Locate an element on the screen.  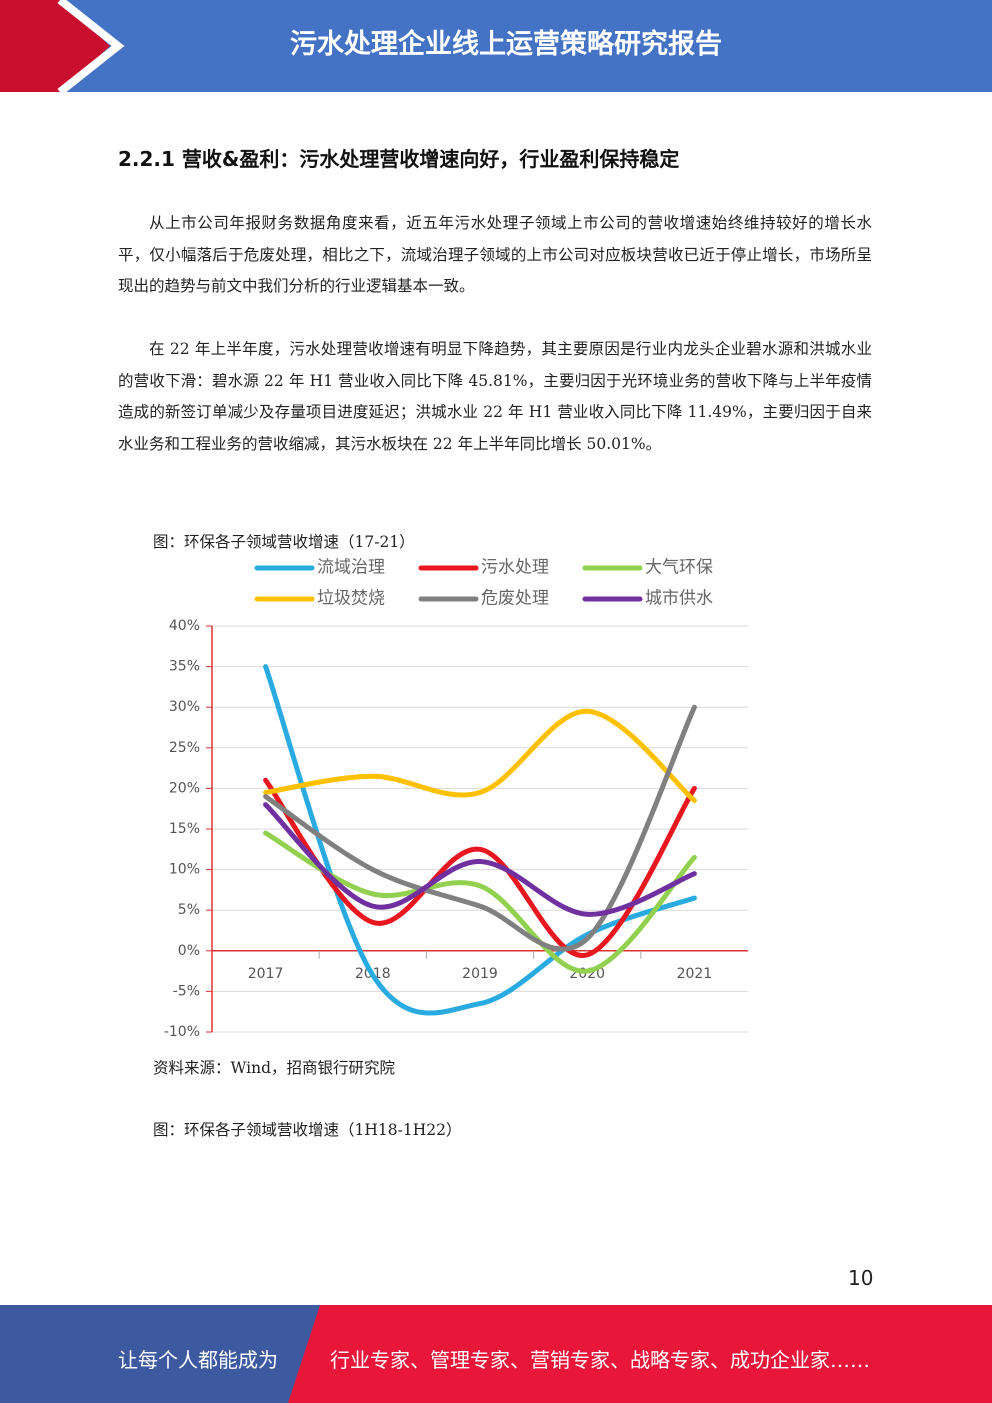
y-tick-label: 5% is located at coordinates (189, 910).